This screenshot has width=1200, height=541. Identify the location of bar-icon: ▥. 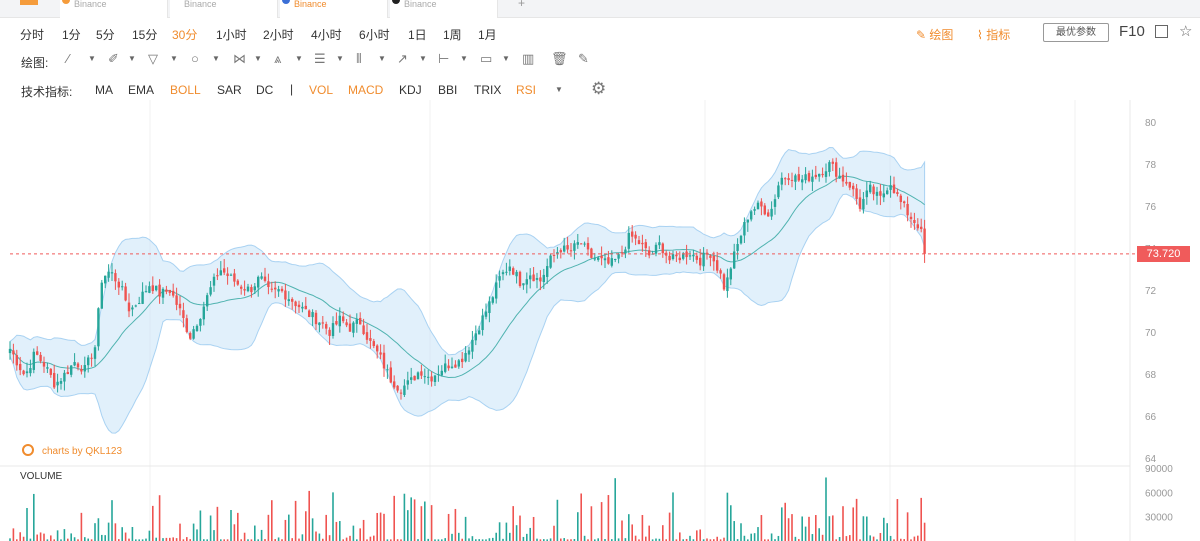
(528, 58).